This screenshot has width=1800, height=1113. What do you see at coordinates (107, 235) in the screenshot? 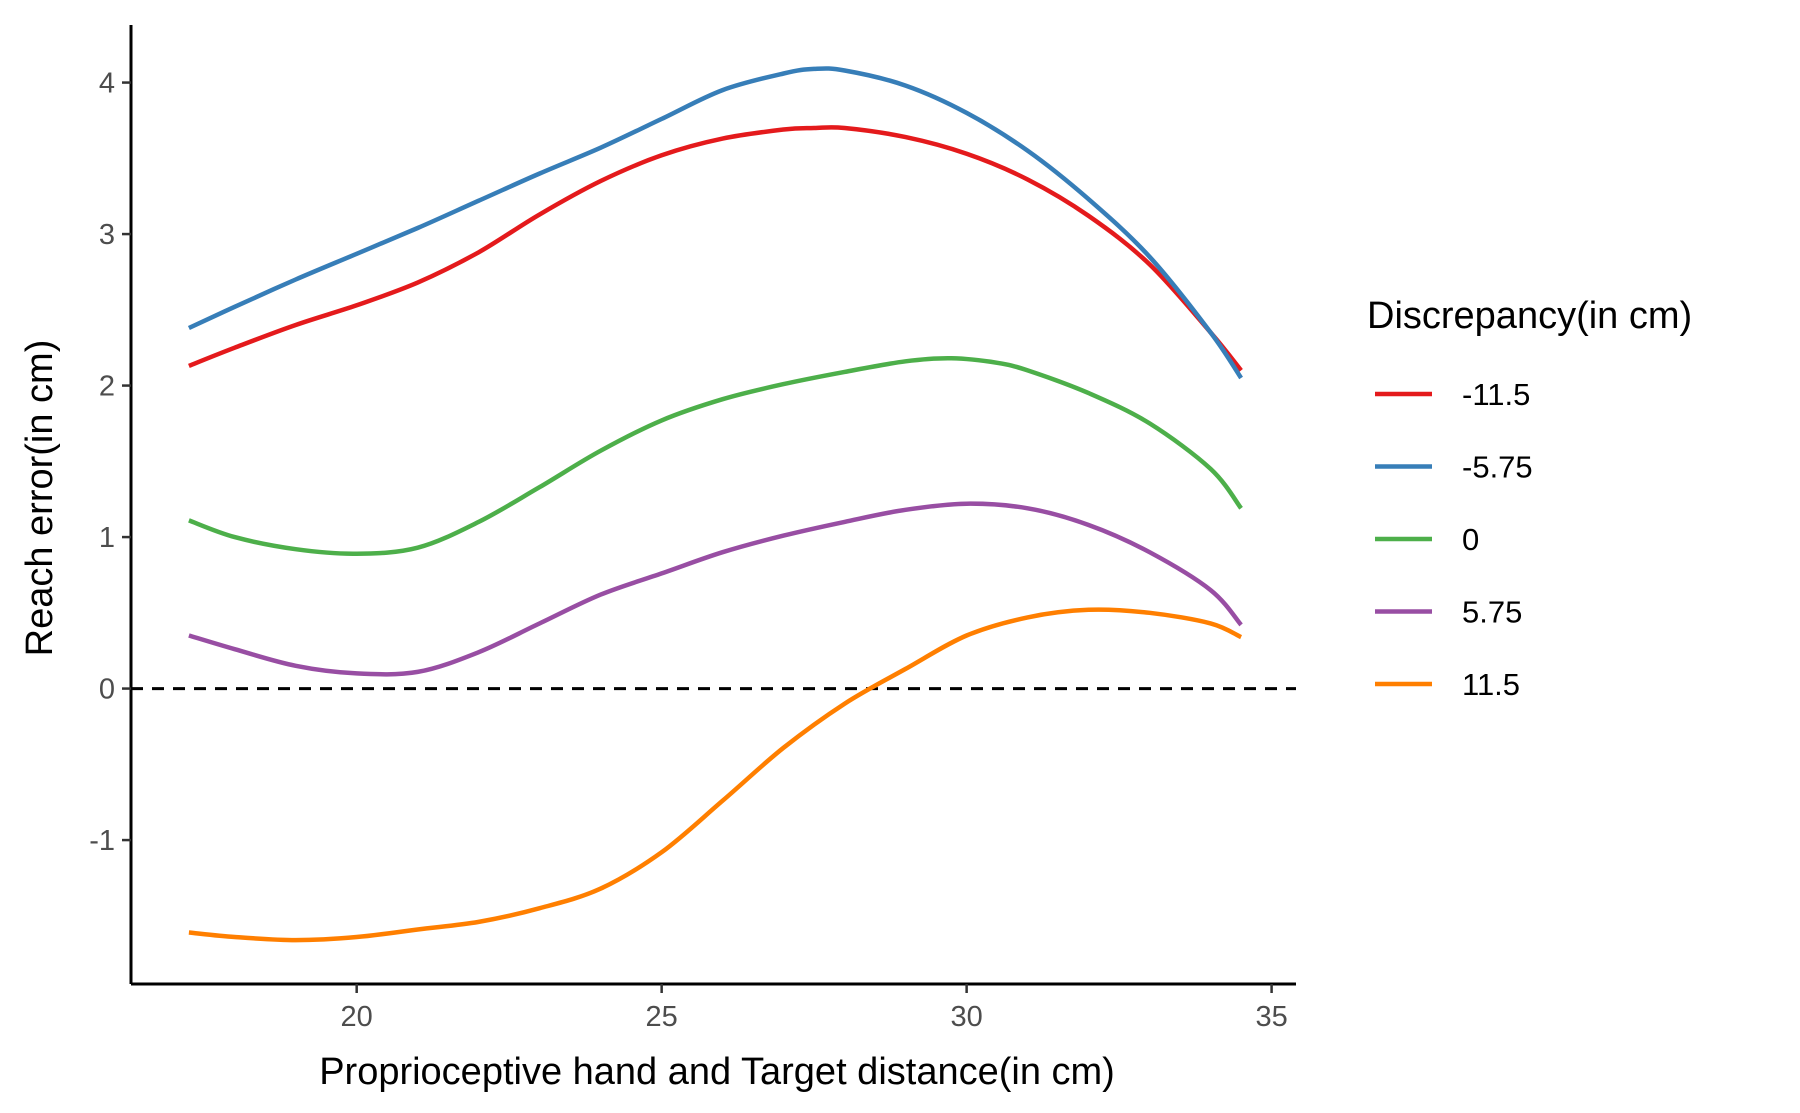
I see `y-tick-label: 3` at bounding box center [107, 235].